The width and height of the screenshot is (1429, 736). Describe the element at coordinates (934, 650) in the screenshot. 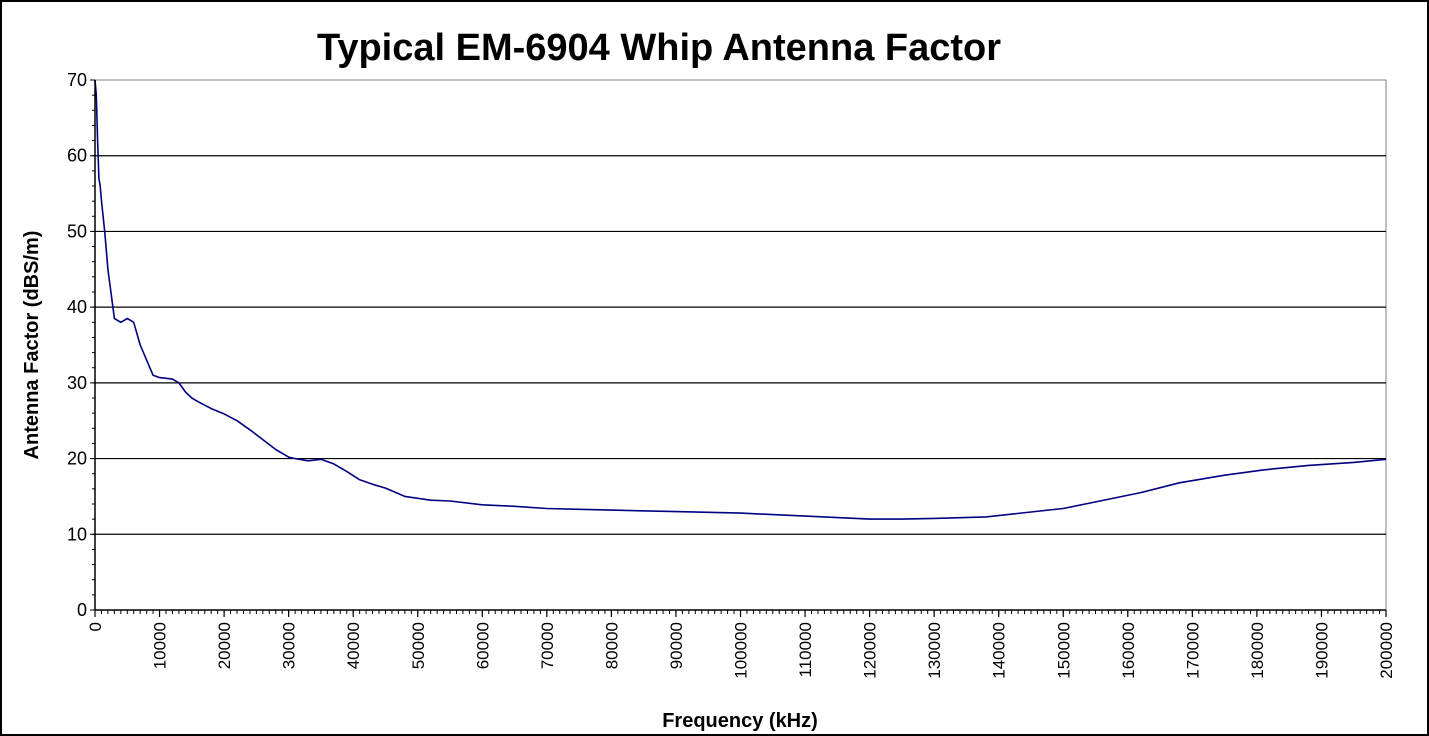

I see `x-tick-label: 130000` at that location.